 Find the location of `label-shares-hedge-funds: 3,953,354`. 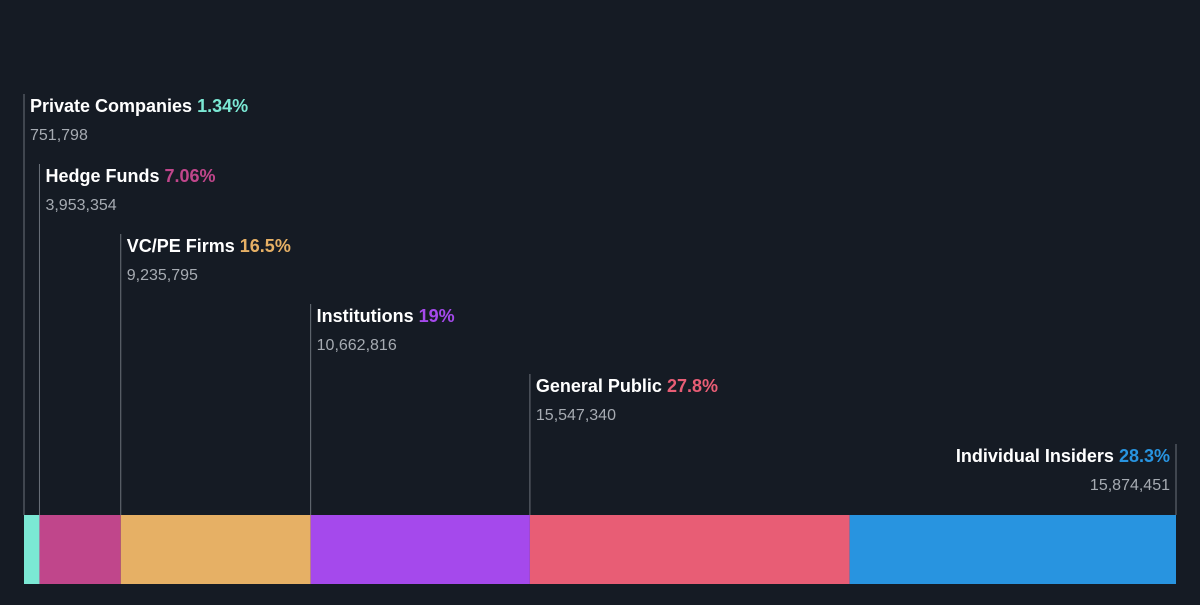

label-shares-hedge-funds: 3,953,354 is located at coordinates (80, 205).